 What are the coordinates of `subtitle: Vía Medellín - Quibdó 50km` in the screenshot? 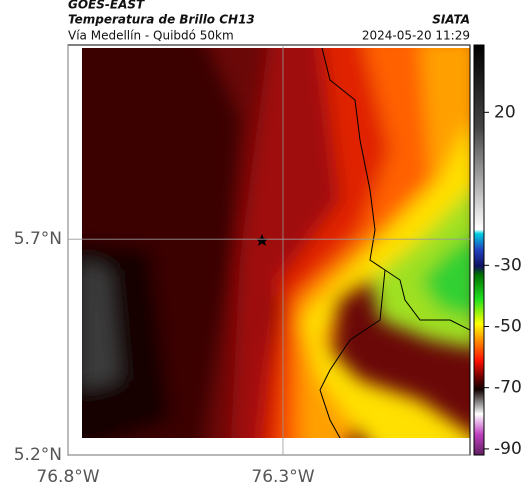 It's located at (151, 36).